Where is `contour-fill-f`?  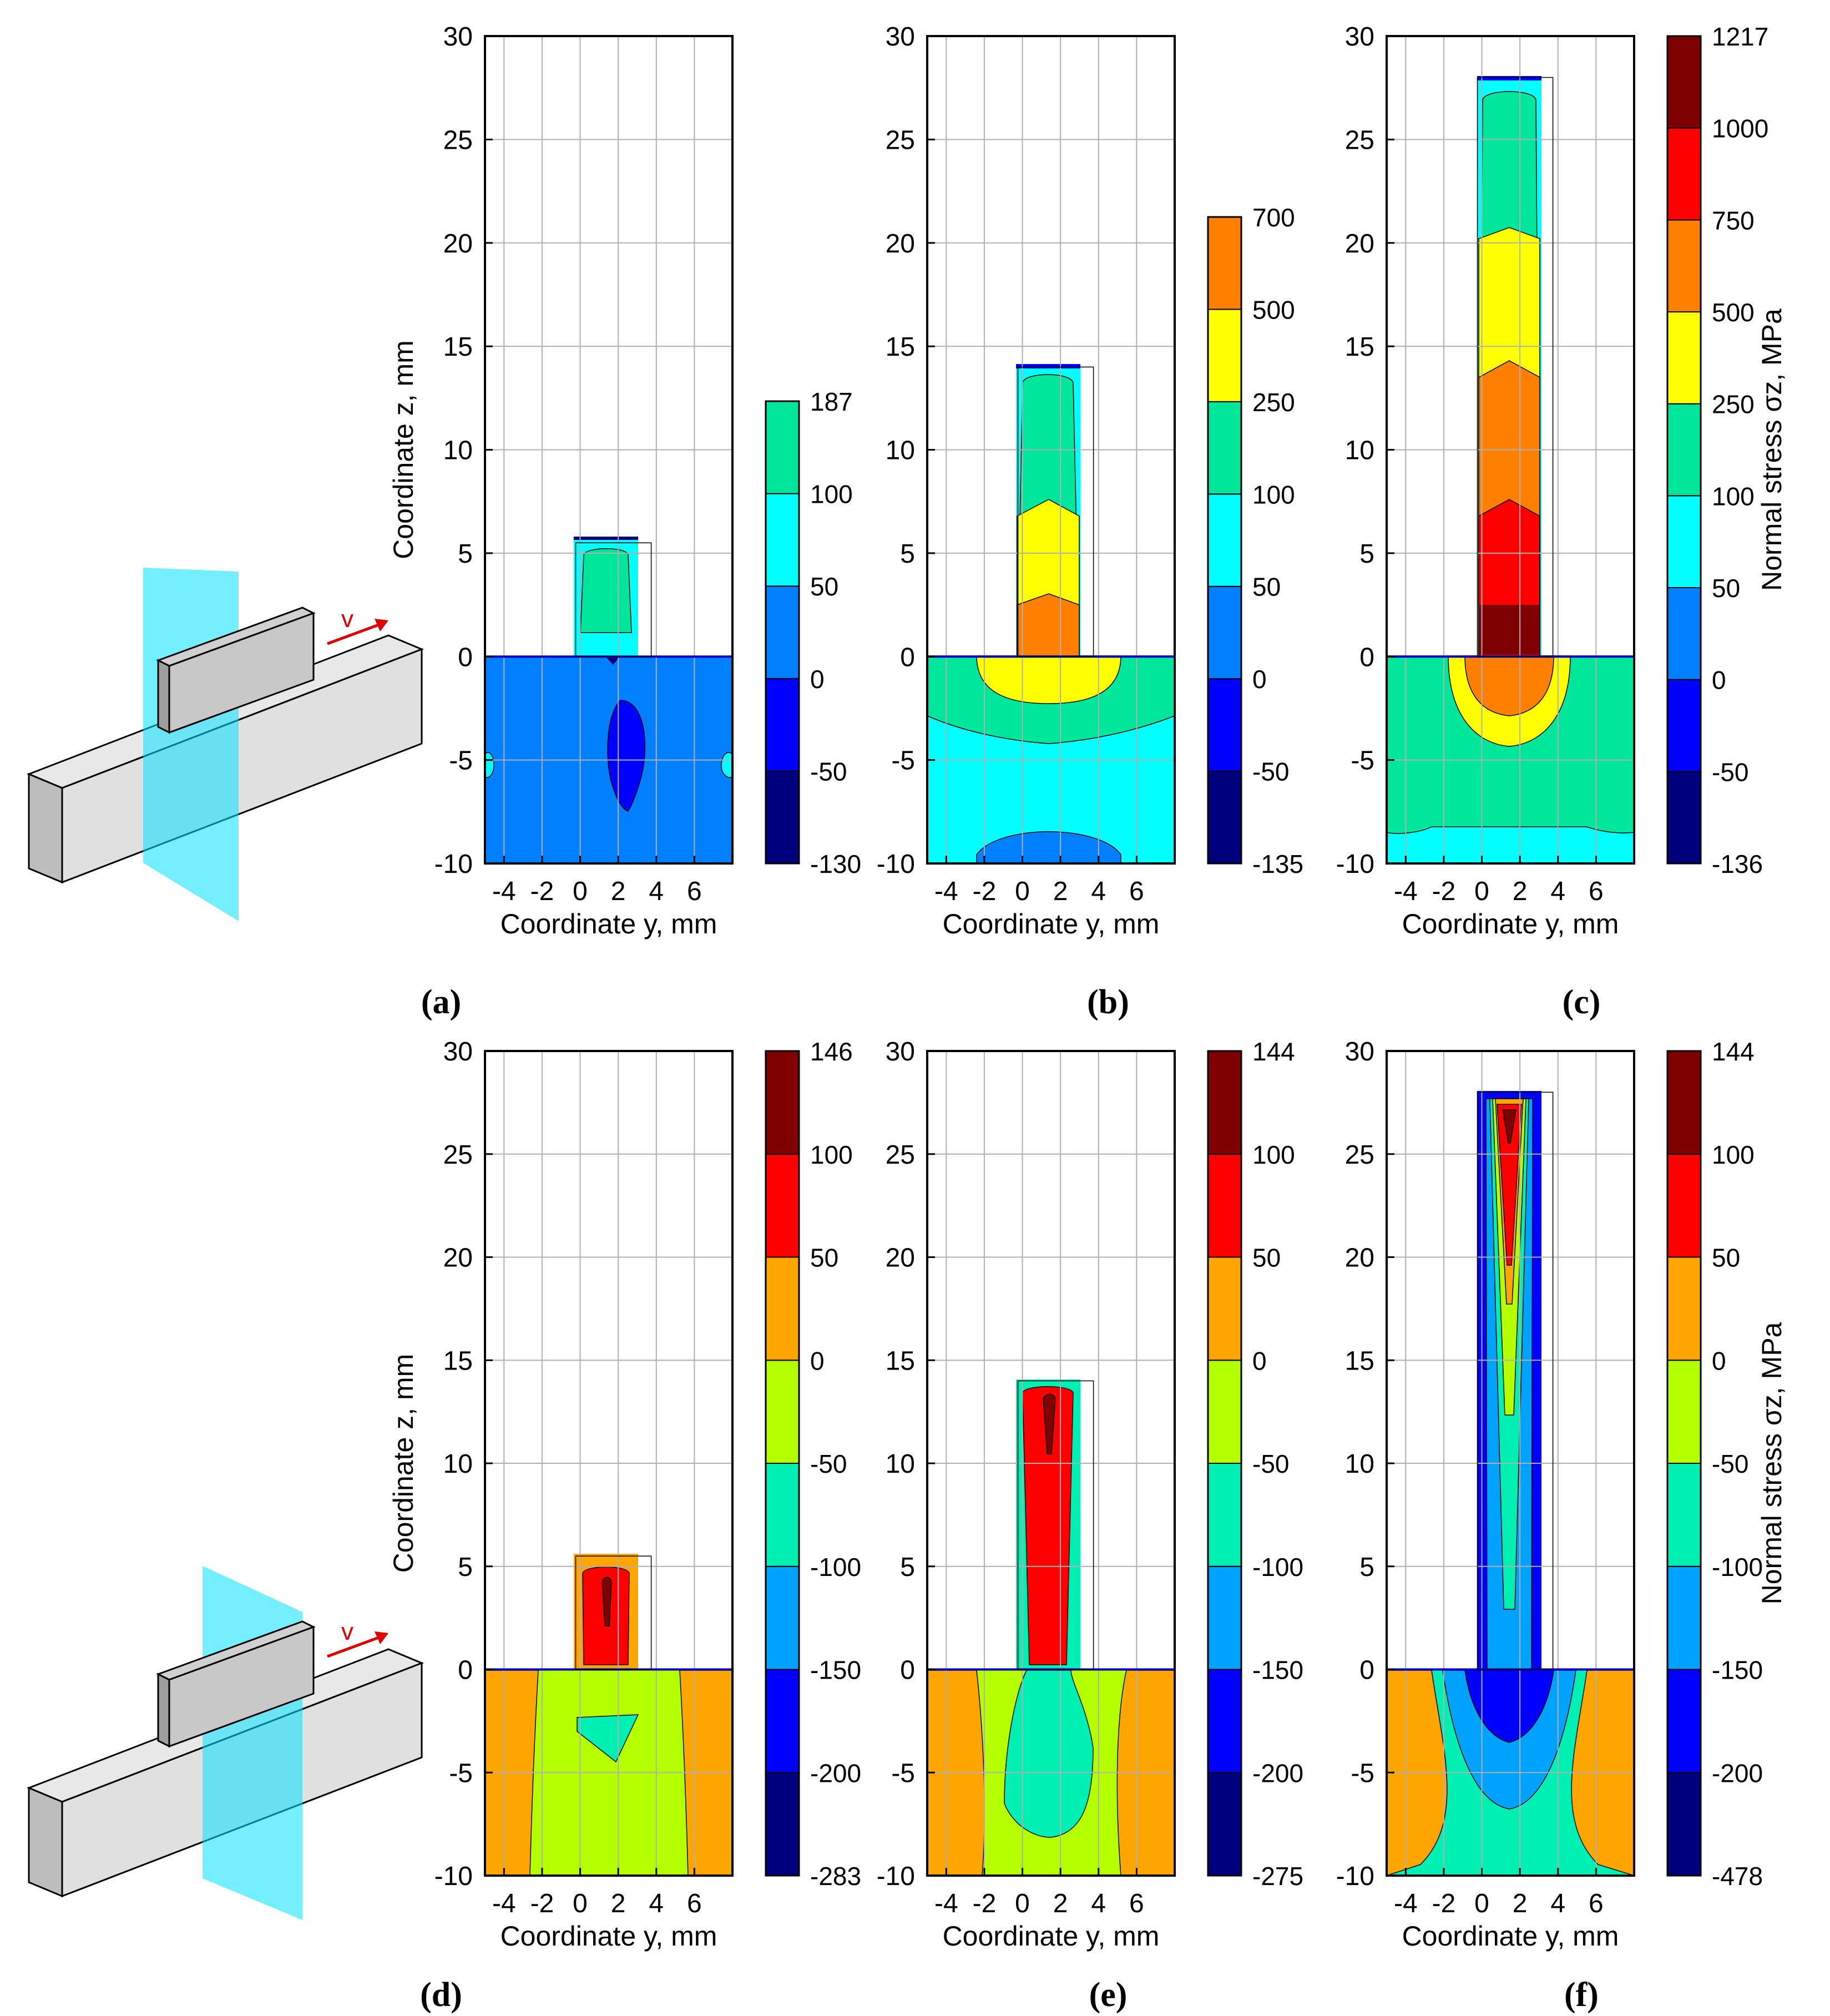 contour-fill-f is located at coordinates (1510, 1484).